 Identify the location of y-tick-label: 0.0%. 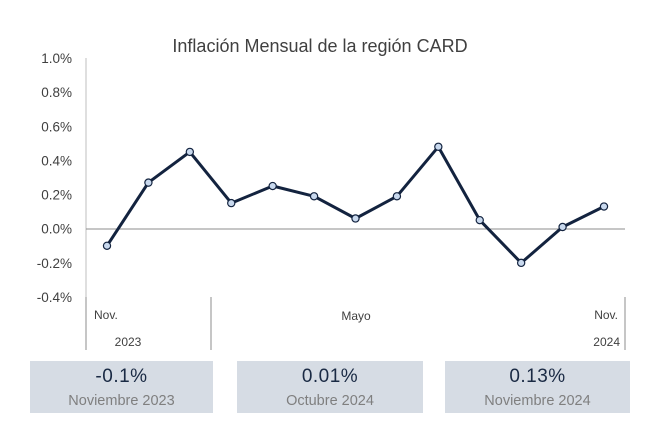
(56, 229).